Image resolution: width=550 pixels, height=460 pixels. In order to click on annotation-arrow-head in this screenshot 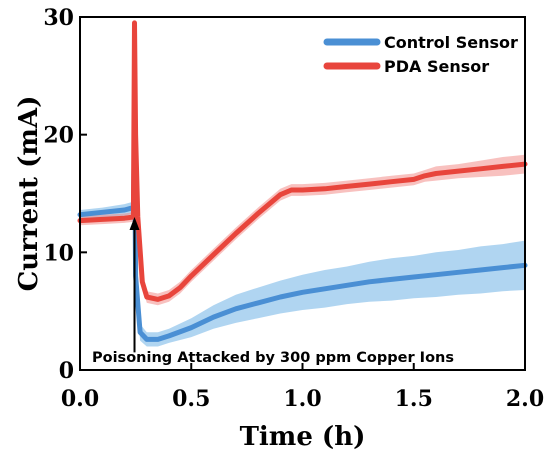, I will do `click(134, 224)`.